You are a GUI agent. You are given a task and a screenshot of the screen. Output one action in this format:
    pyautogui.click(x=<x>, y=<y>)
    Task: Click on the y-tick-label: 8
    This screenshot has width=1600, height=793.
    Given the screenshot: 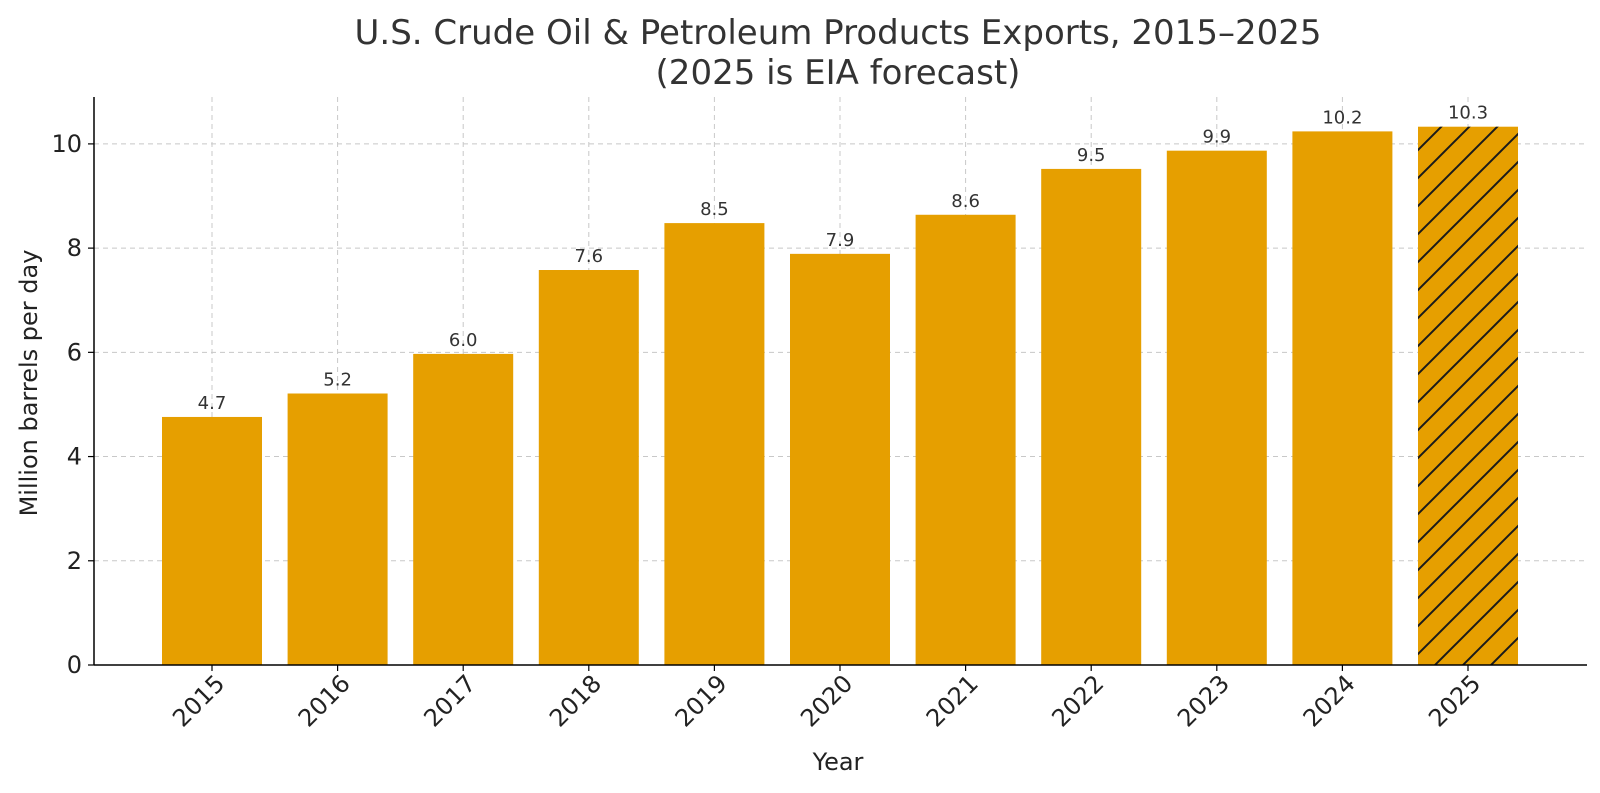 What is the action you would take?
    pyautogui.click(x=74, y=248)
    